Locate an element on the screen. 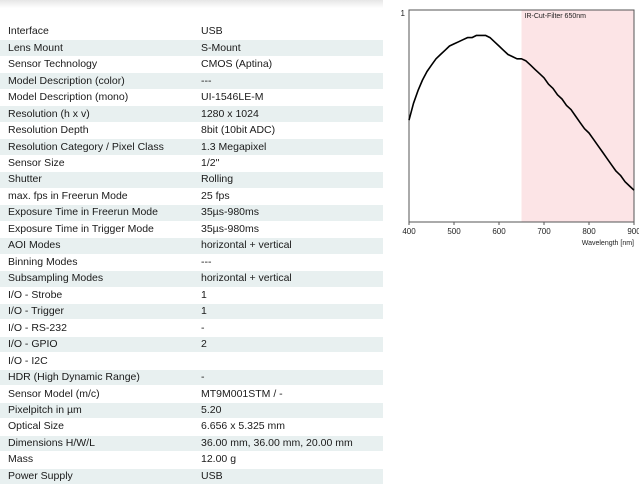  x-tick-label: 800 is located at coordinates (589, 231).